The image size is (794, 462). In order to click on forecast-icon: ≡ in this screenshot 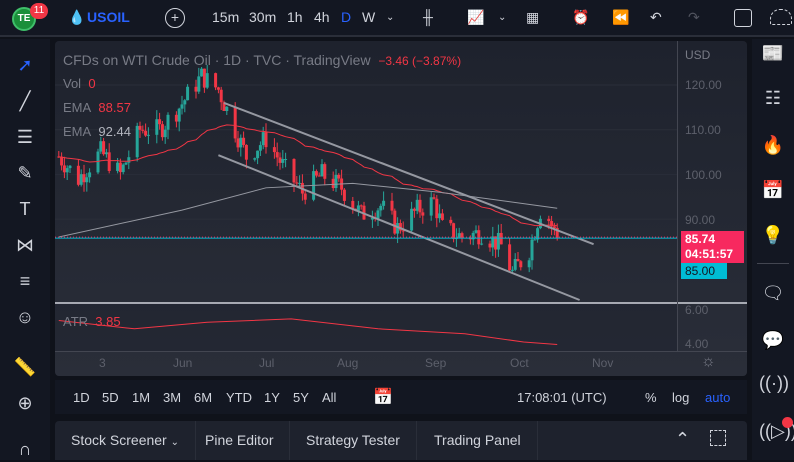, I will do `click(25, 281)`.